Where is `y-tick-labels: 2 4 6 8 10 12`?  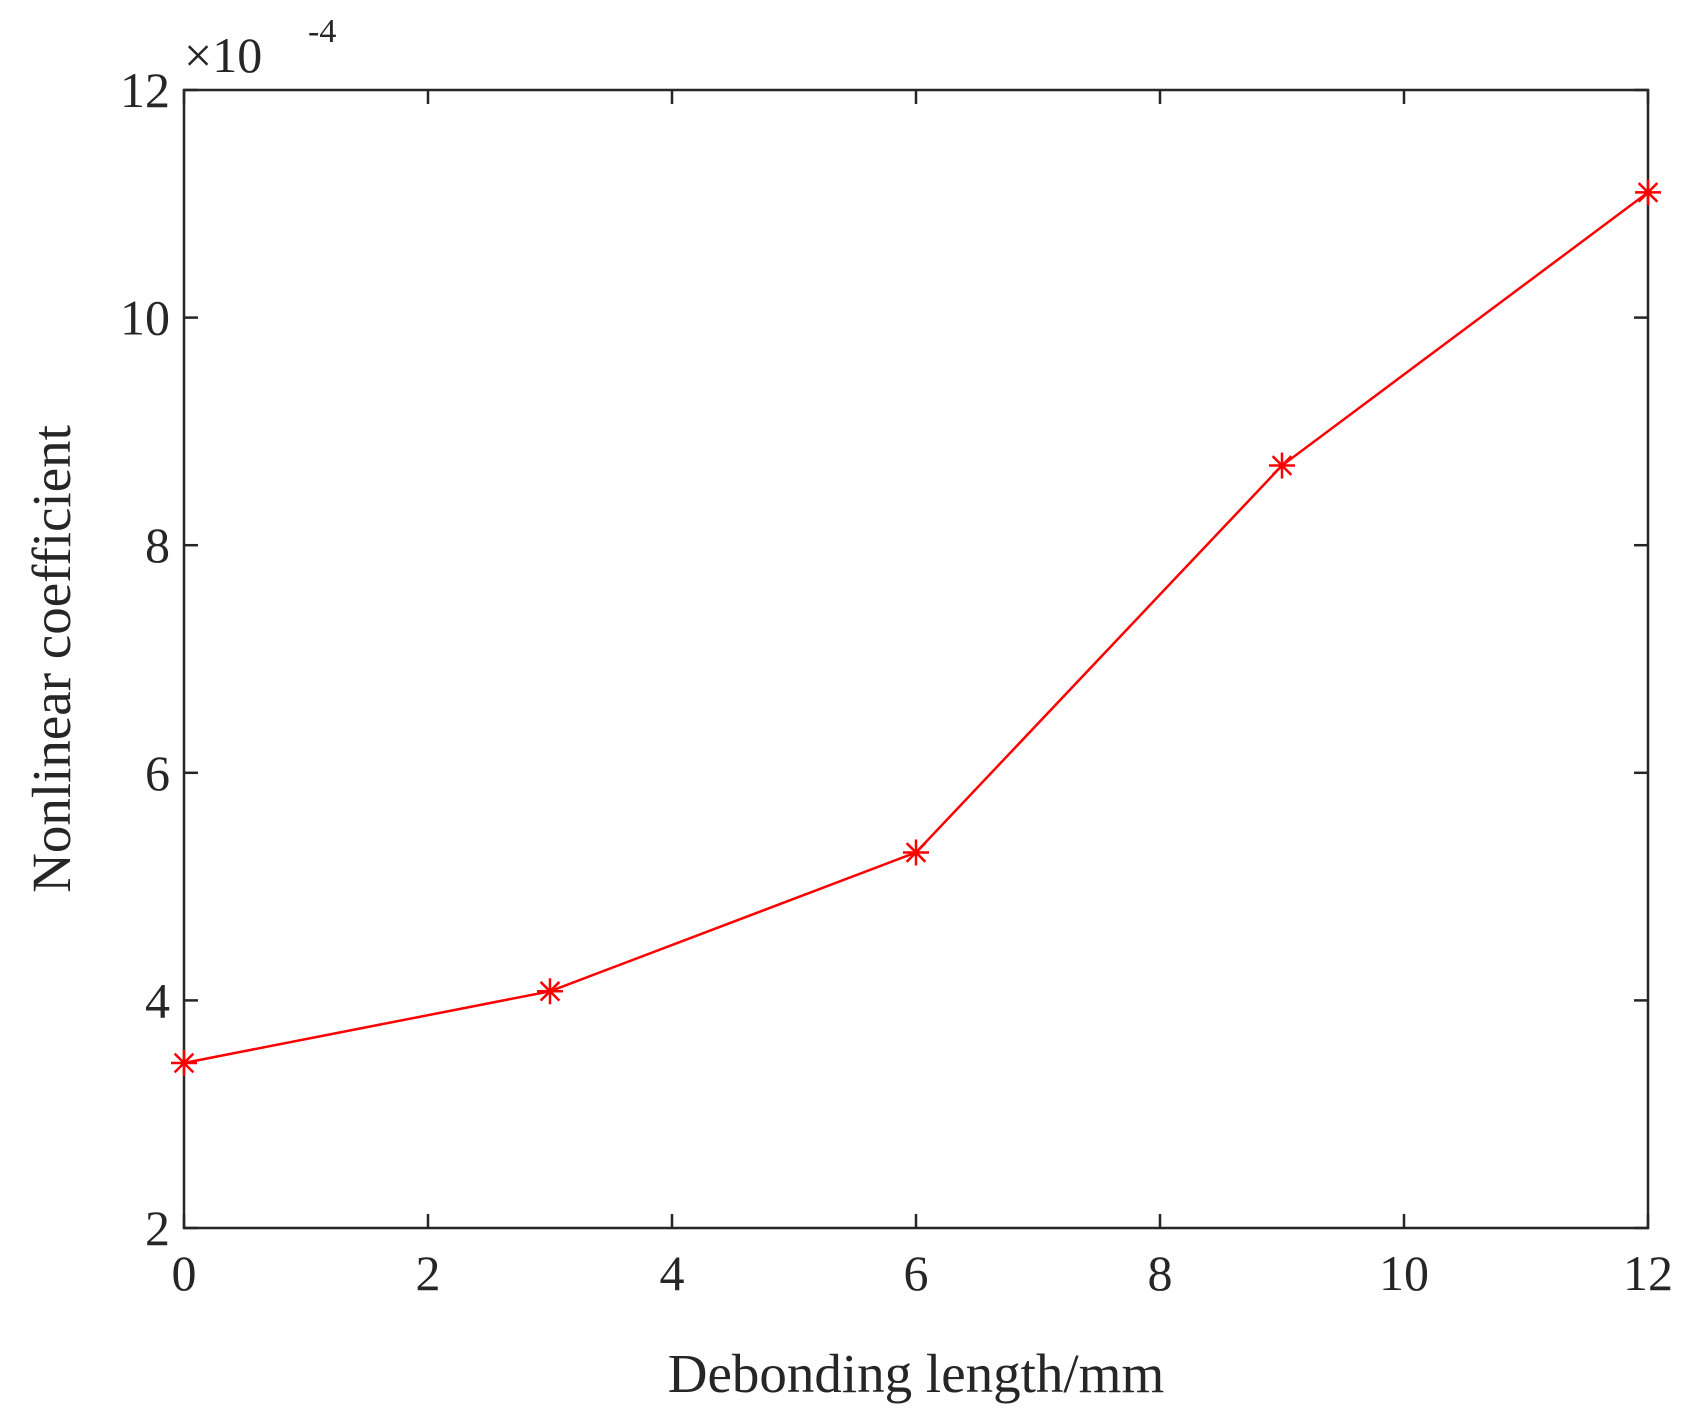
y-tick-labels: 2 4 6 8 10 12 is located at coordinates (145, 659).